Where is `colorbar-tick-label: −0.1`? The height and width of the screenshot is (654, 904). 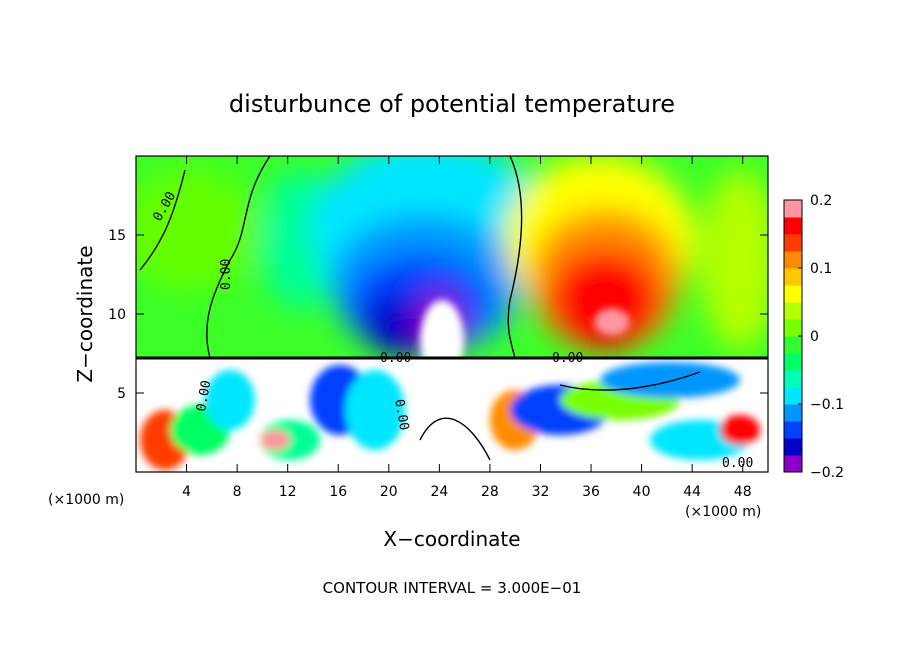 colorbar-tick-label: −0.1 is located at coordinates (827, 405).